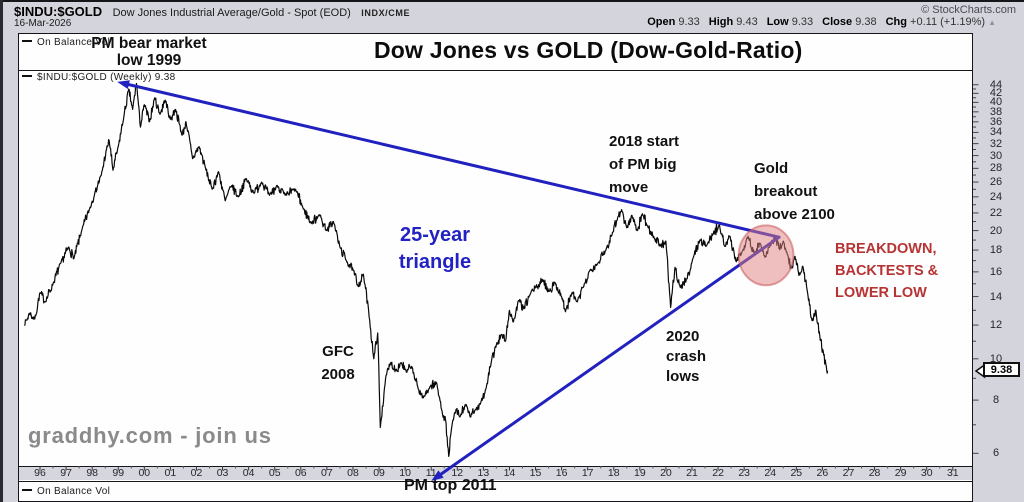 This screenshot has width=1024, height=502. What do you see at coordinates (509, 473) in the screenshot?
I see `x-axis-label: 14` at bounding box center [509, 473].